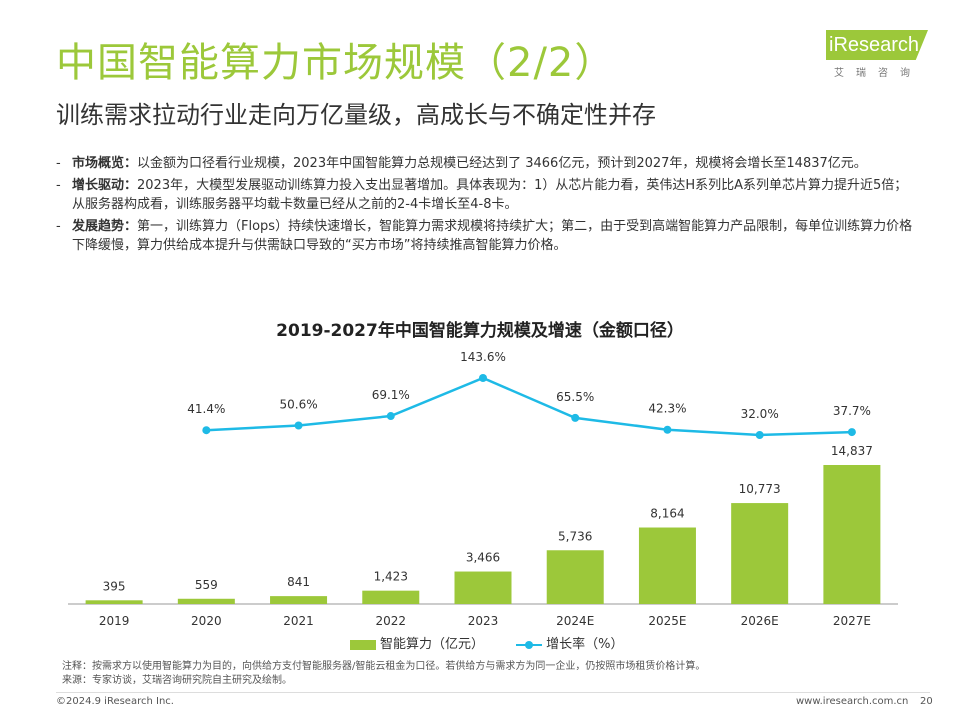 The height and width of the screenshot is (720, 960). I want to click on page-number: 20, so click(926, 701).